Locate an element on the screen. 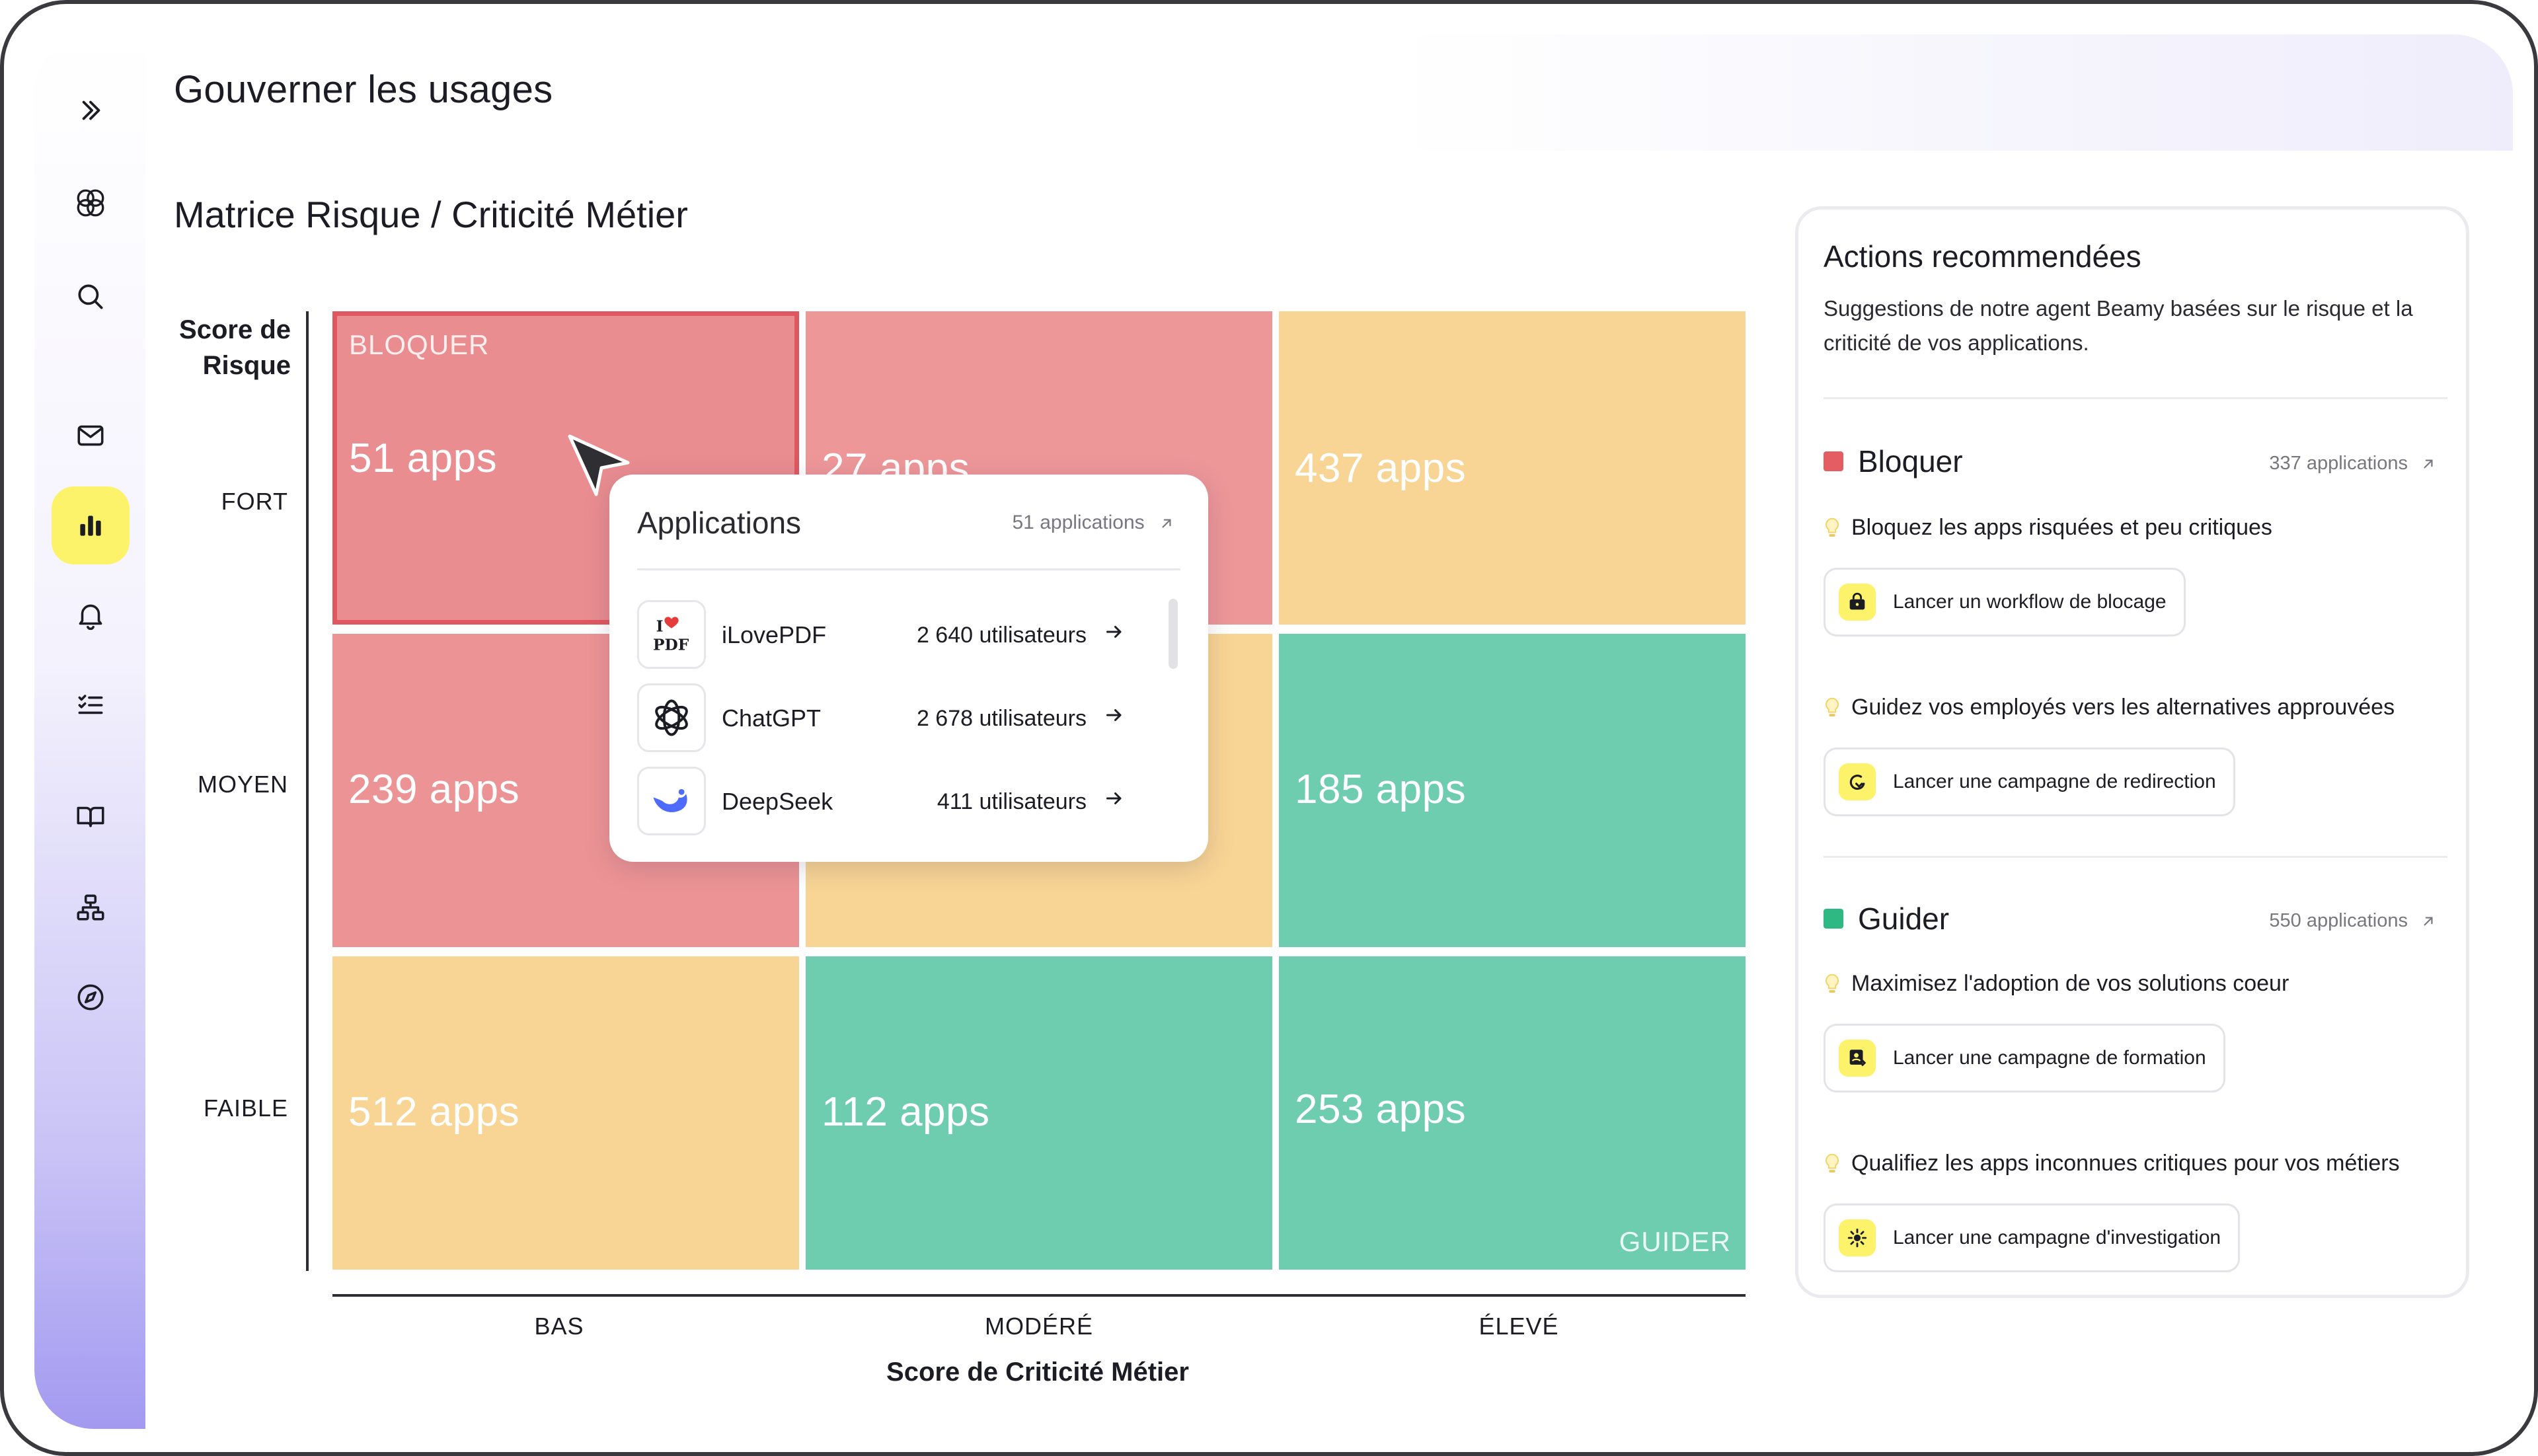 The height and width of the screenshot is (1456, 2538). popup-count: 51 applications is located at coordinates (1078, 522).